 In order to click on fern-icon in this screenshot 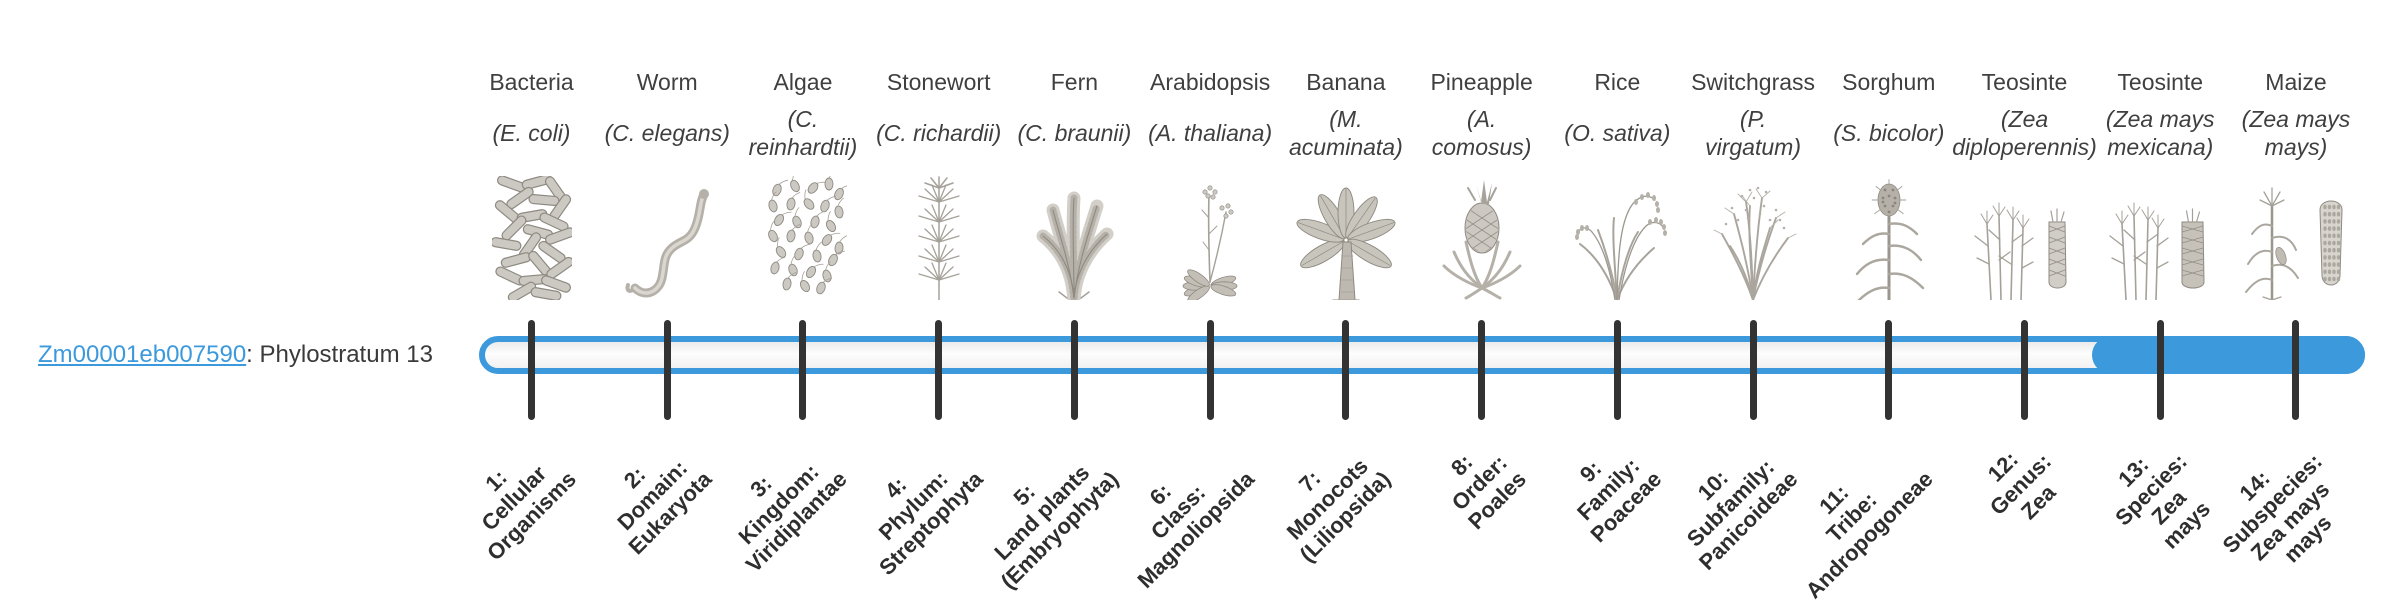, I will do `click(1074, 235)`.